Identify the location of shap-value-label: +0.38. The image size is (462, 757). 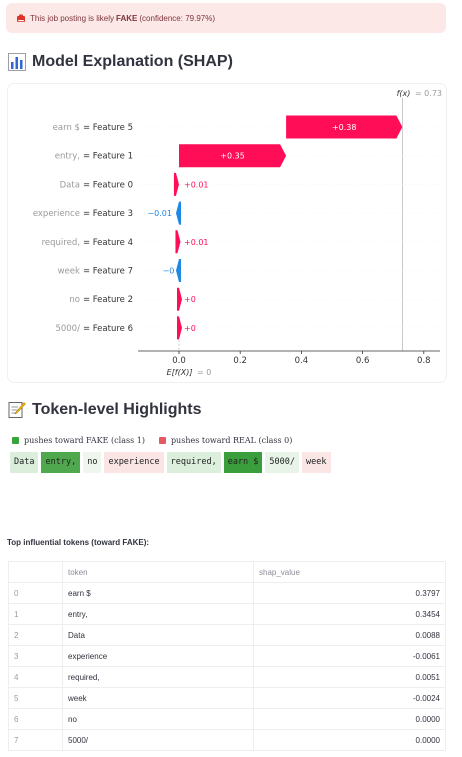
(344, 127).